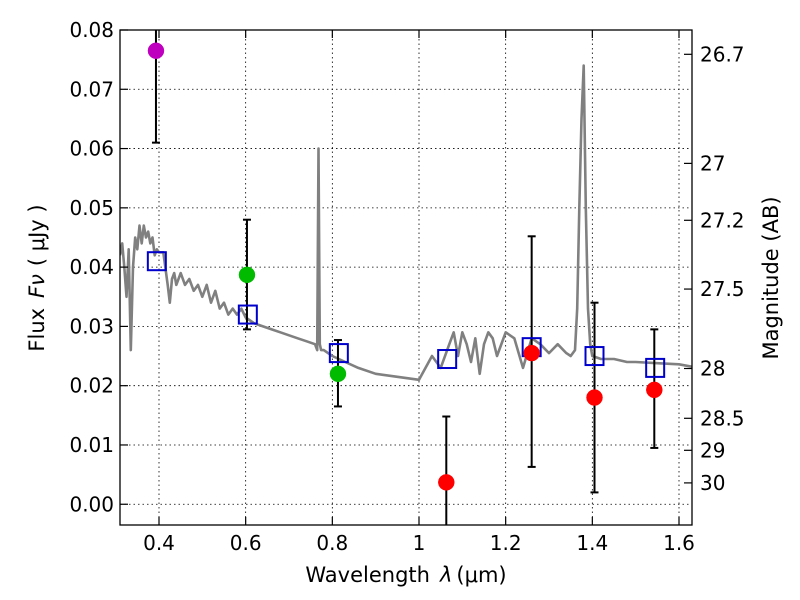 The image size is (800, 600). Describe the element at coordinates (332, 543) in the screenshot. I see `x-tick-label: 0.8` at that location.